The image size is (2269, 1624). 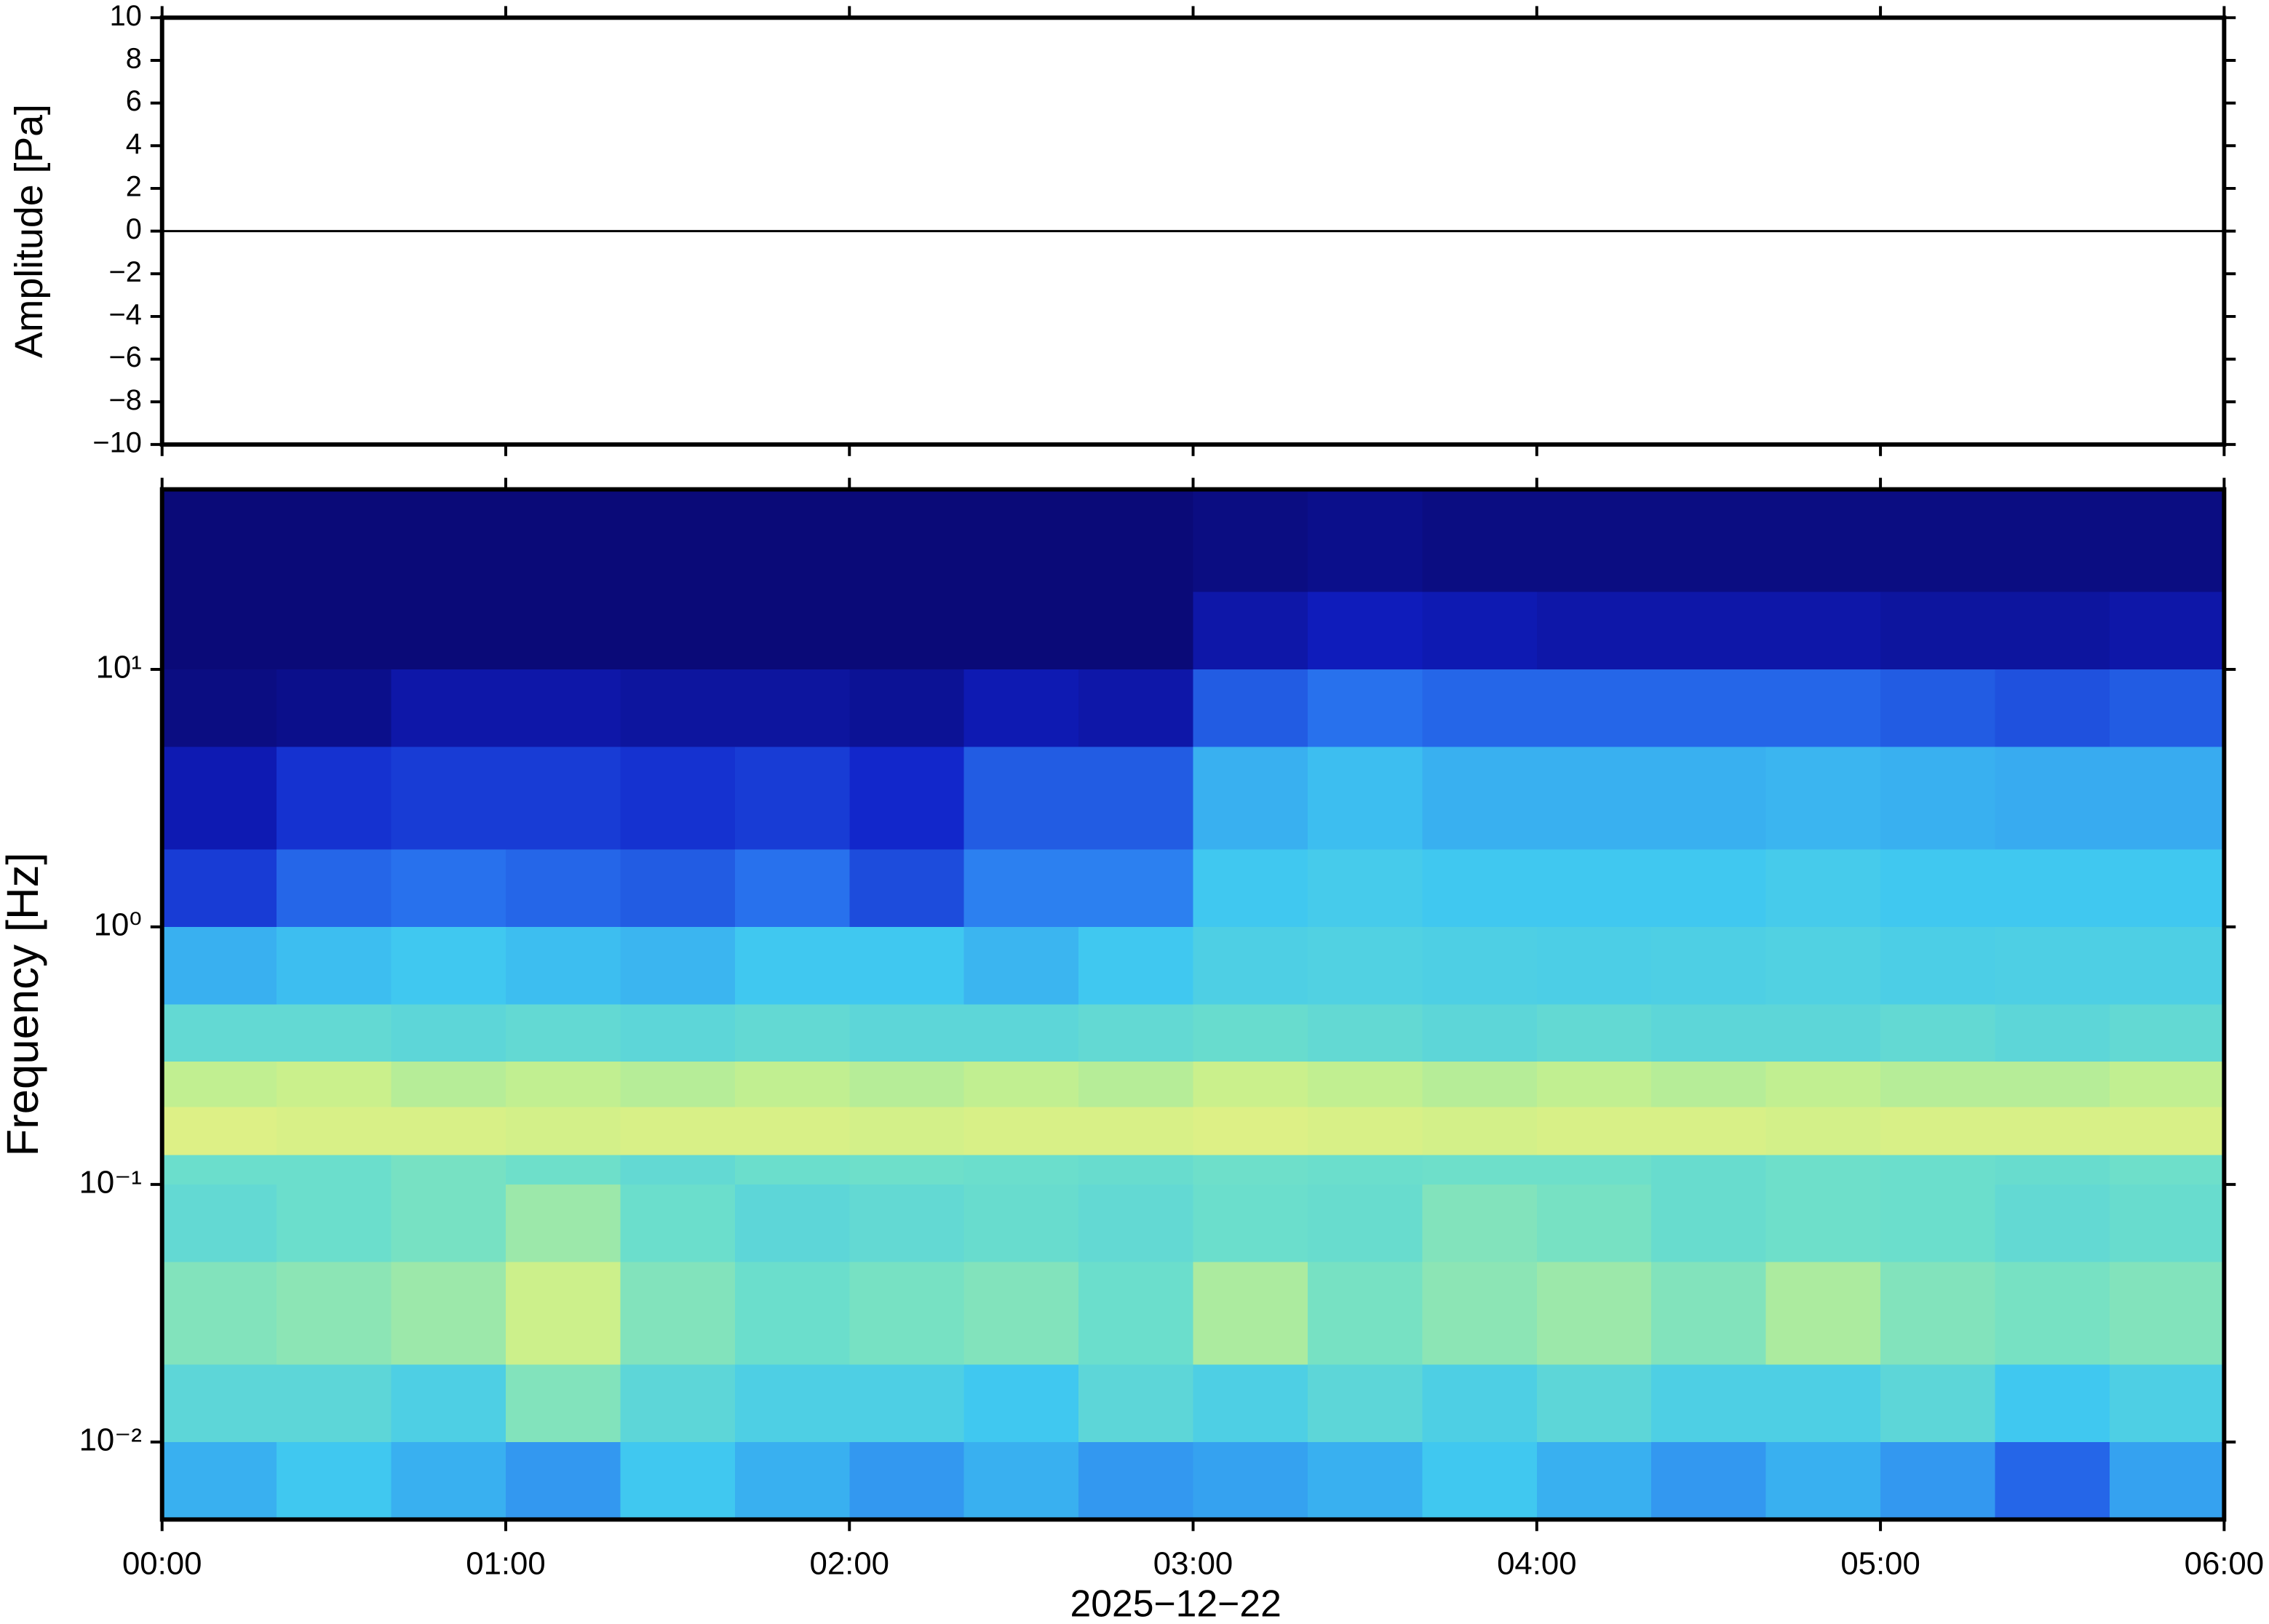 I want to click on y-tick-label: 2, so click(x=134, y=186).